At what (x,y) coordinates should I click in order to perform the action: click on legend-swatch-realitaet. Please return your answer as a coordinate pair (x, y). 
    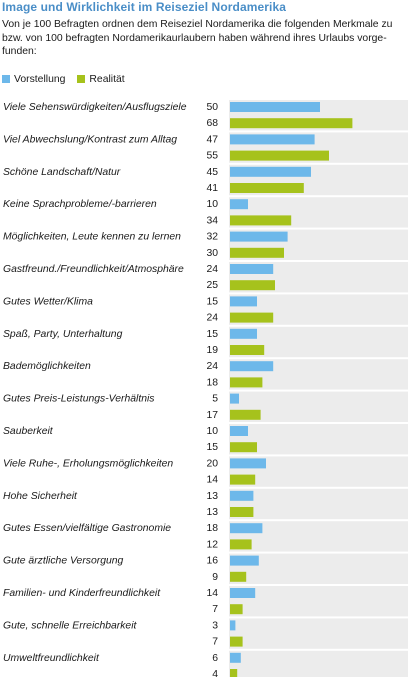
    Looking at the image, I should click on (81, 79).